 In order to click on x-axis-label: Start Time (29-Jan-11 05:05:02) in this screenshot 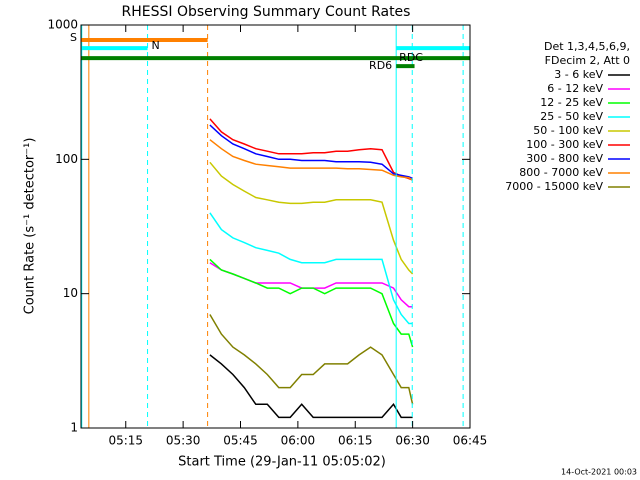, I will do `click(282, 462)`.